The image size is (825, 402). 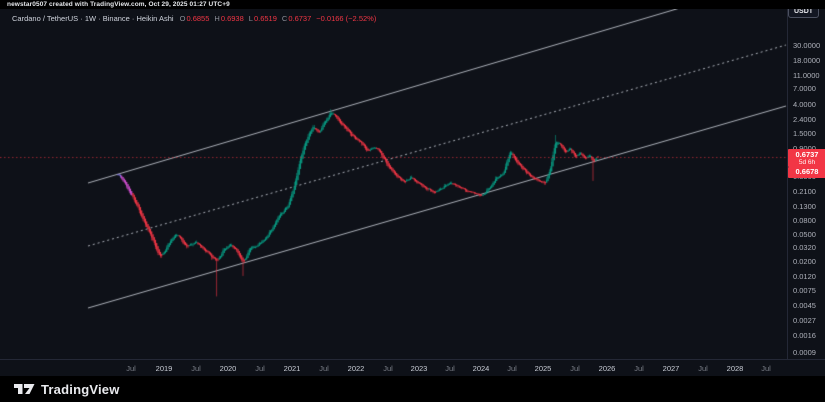 I want to click on time-tick-year: 2019, so click(x=164, y=368).